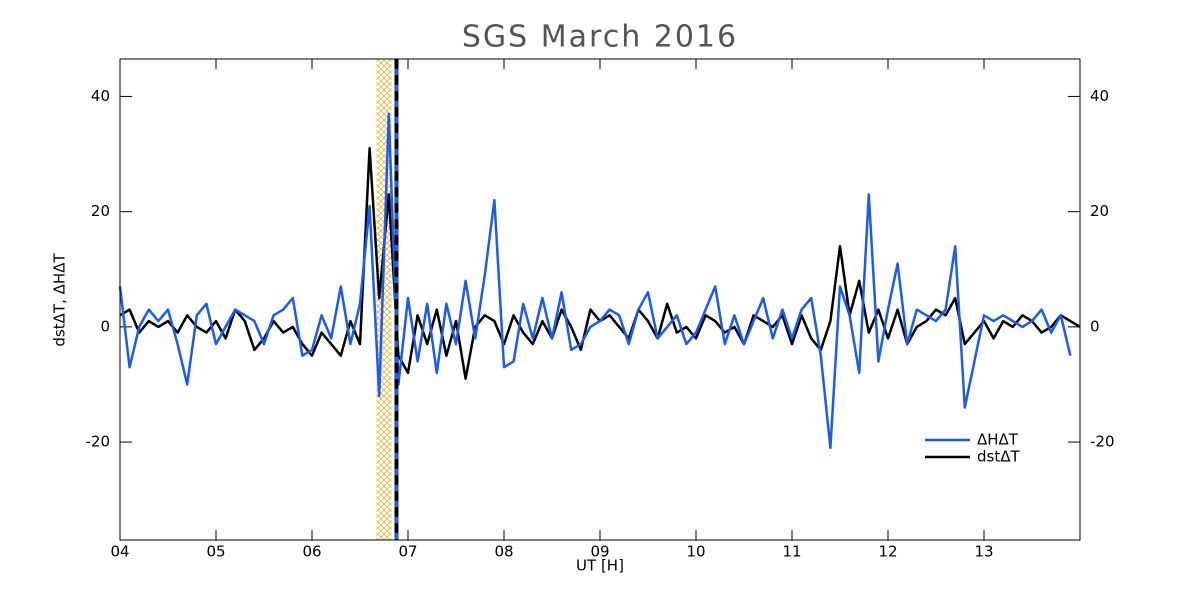  I want to click on x-axis-label: UT [H], so click(600, 566).